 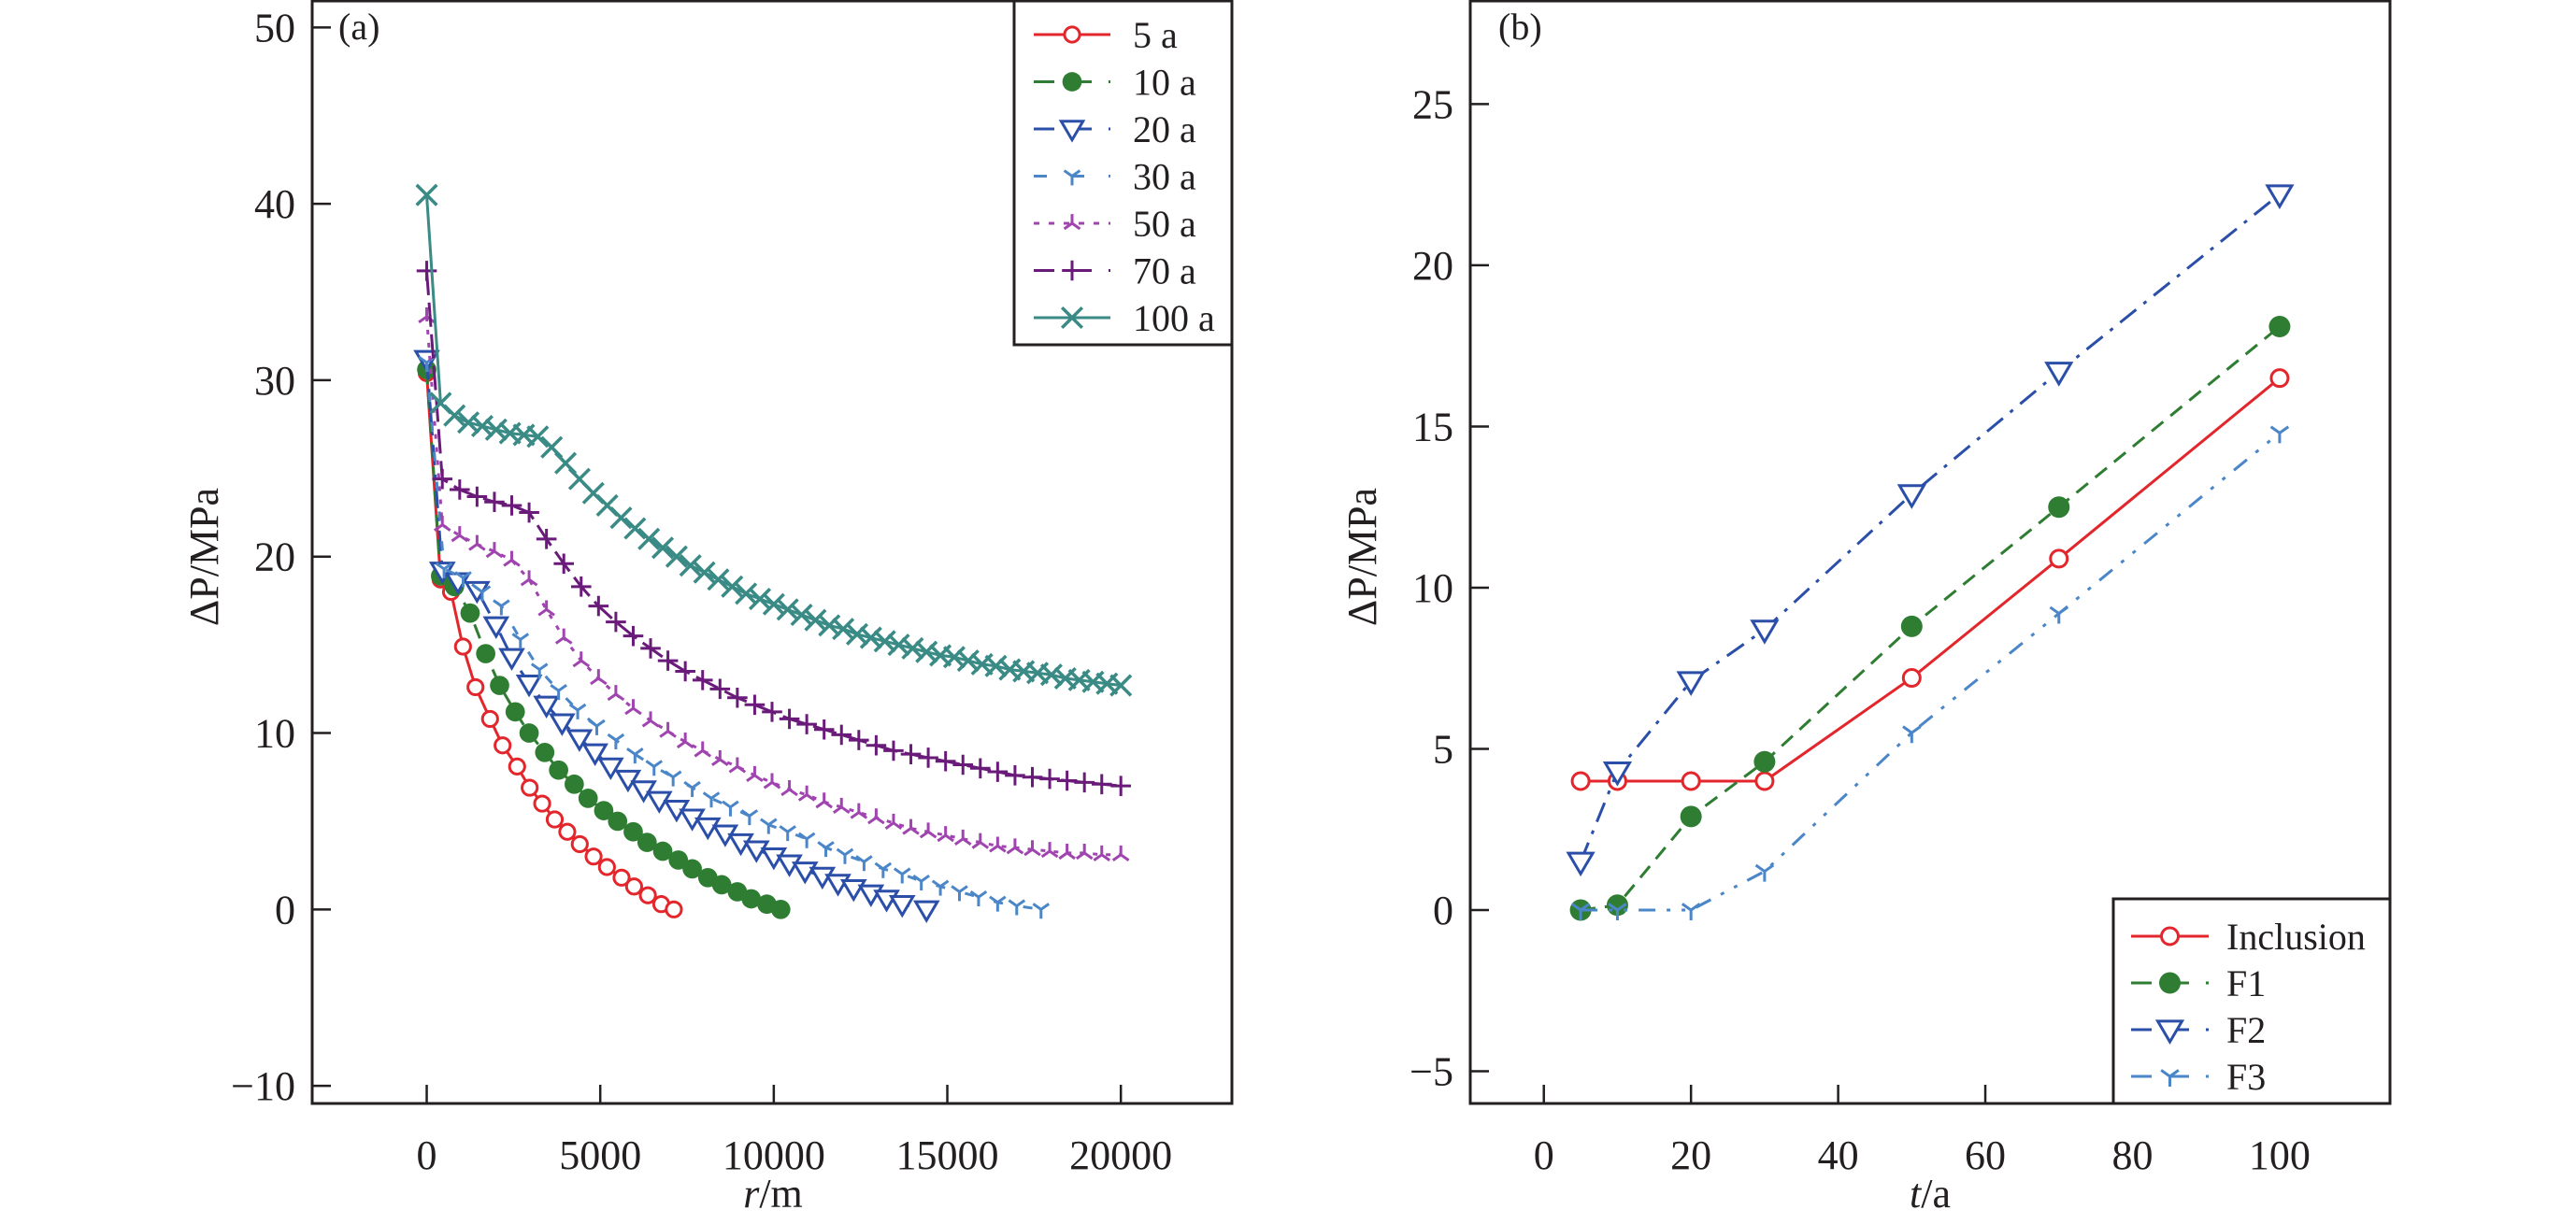 What do you see at coordinates (1432, 266) in the screenshot?
I see `y-tick-label: 20` at bounding box center [1432, 266].